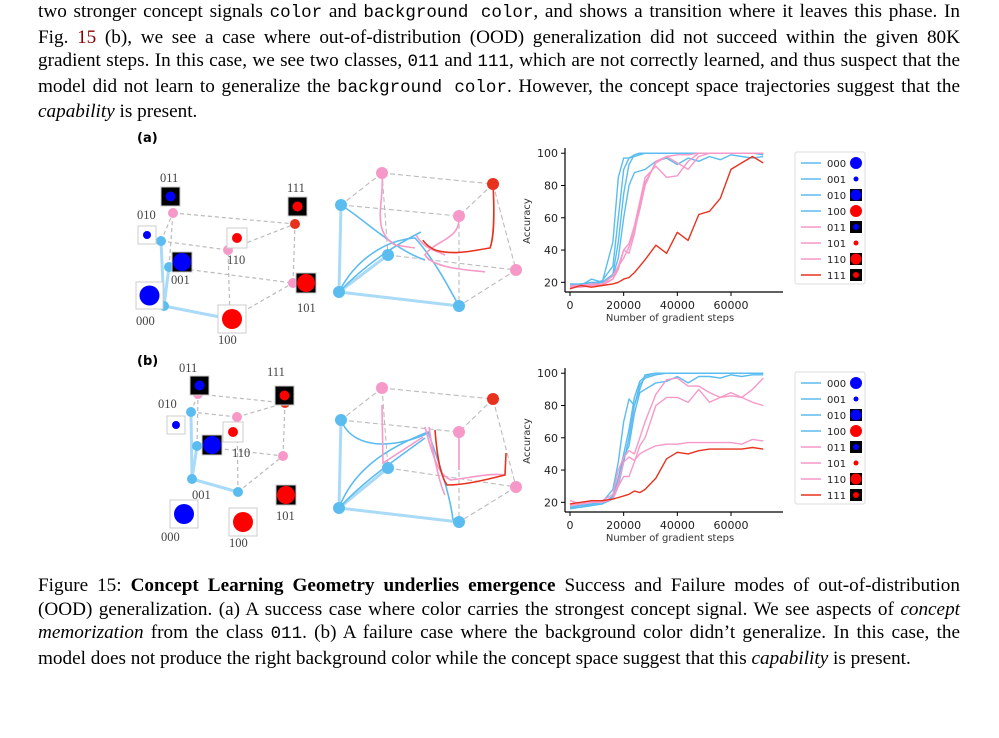 Image resolution: width=999 pixels, height=738 pixels. I want to click on y-tick-label: 20, so click(551, 502).